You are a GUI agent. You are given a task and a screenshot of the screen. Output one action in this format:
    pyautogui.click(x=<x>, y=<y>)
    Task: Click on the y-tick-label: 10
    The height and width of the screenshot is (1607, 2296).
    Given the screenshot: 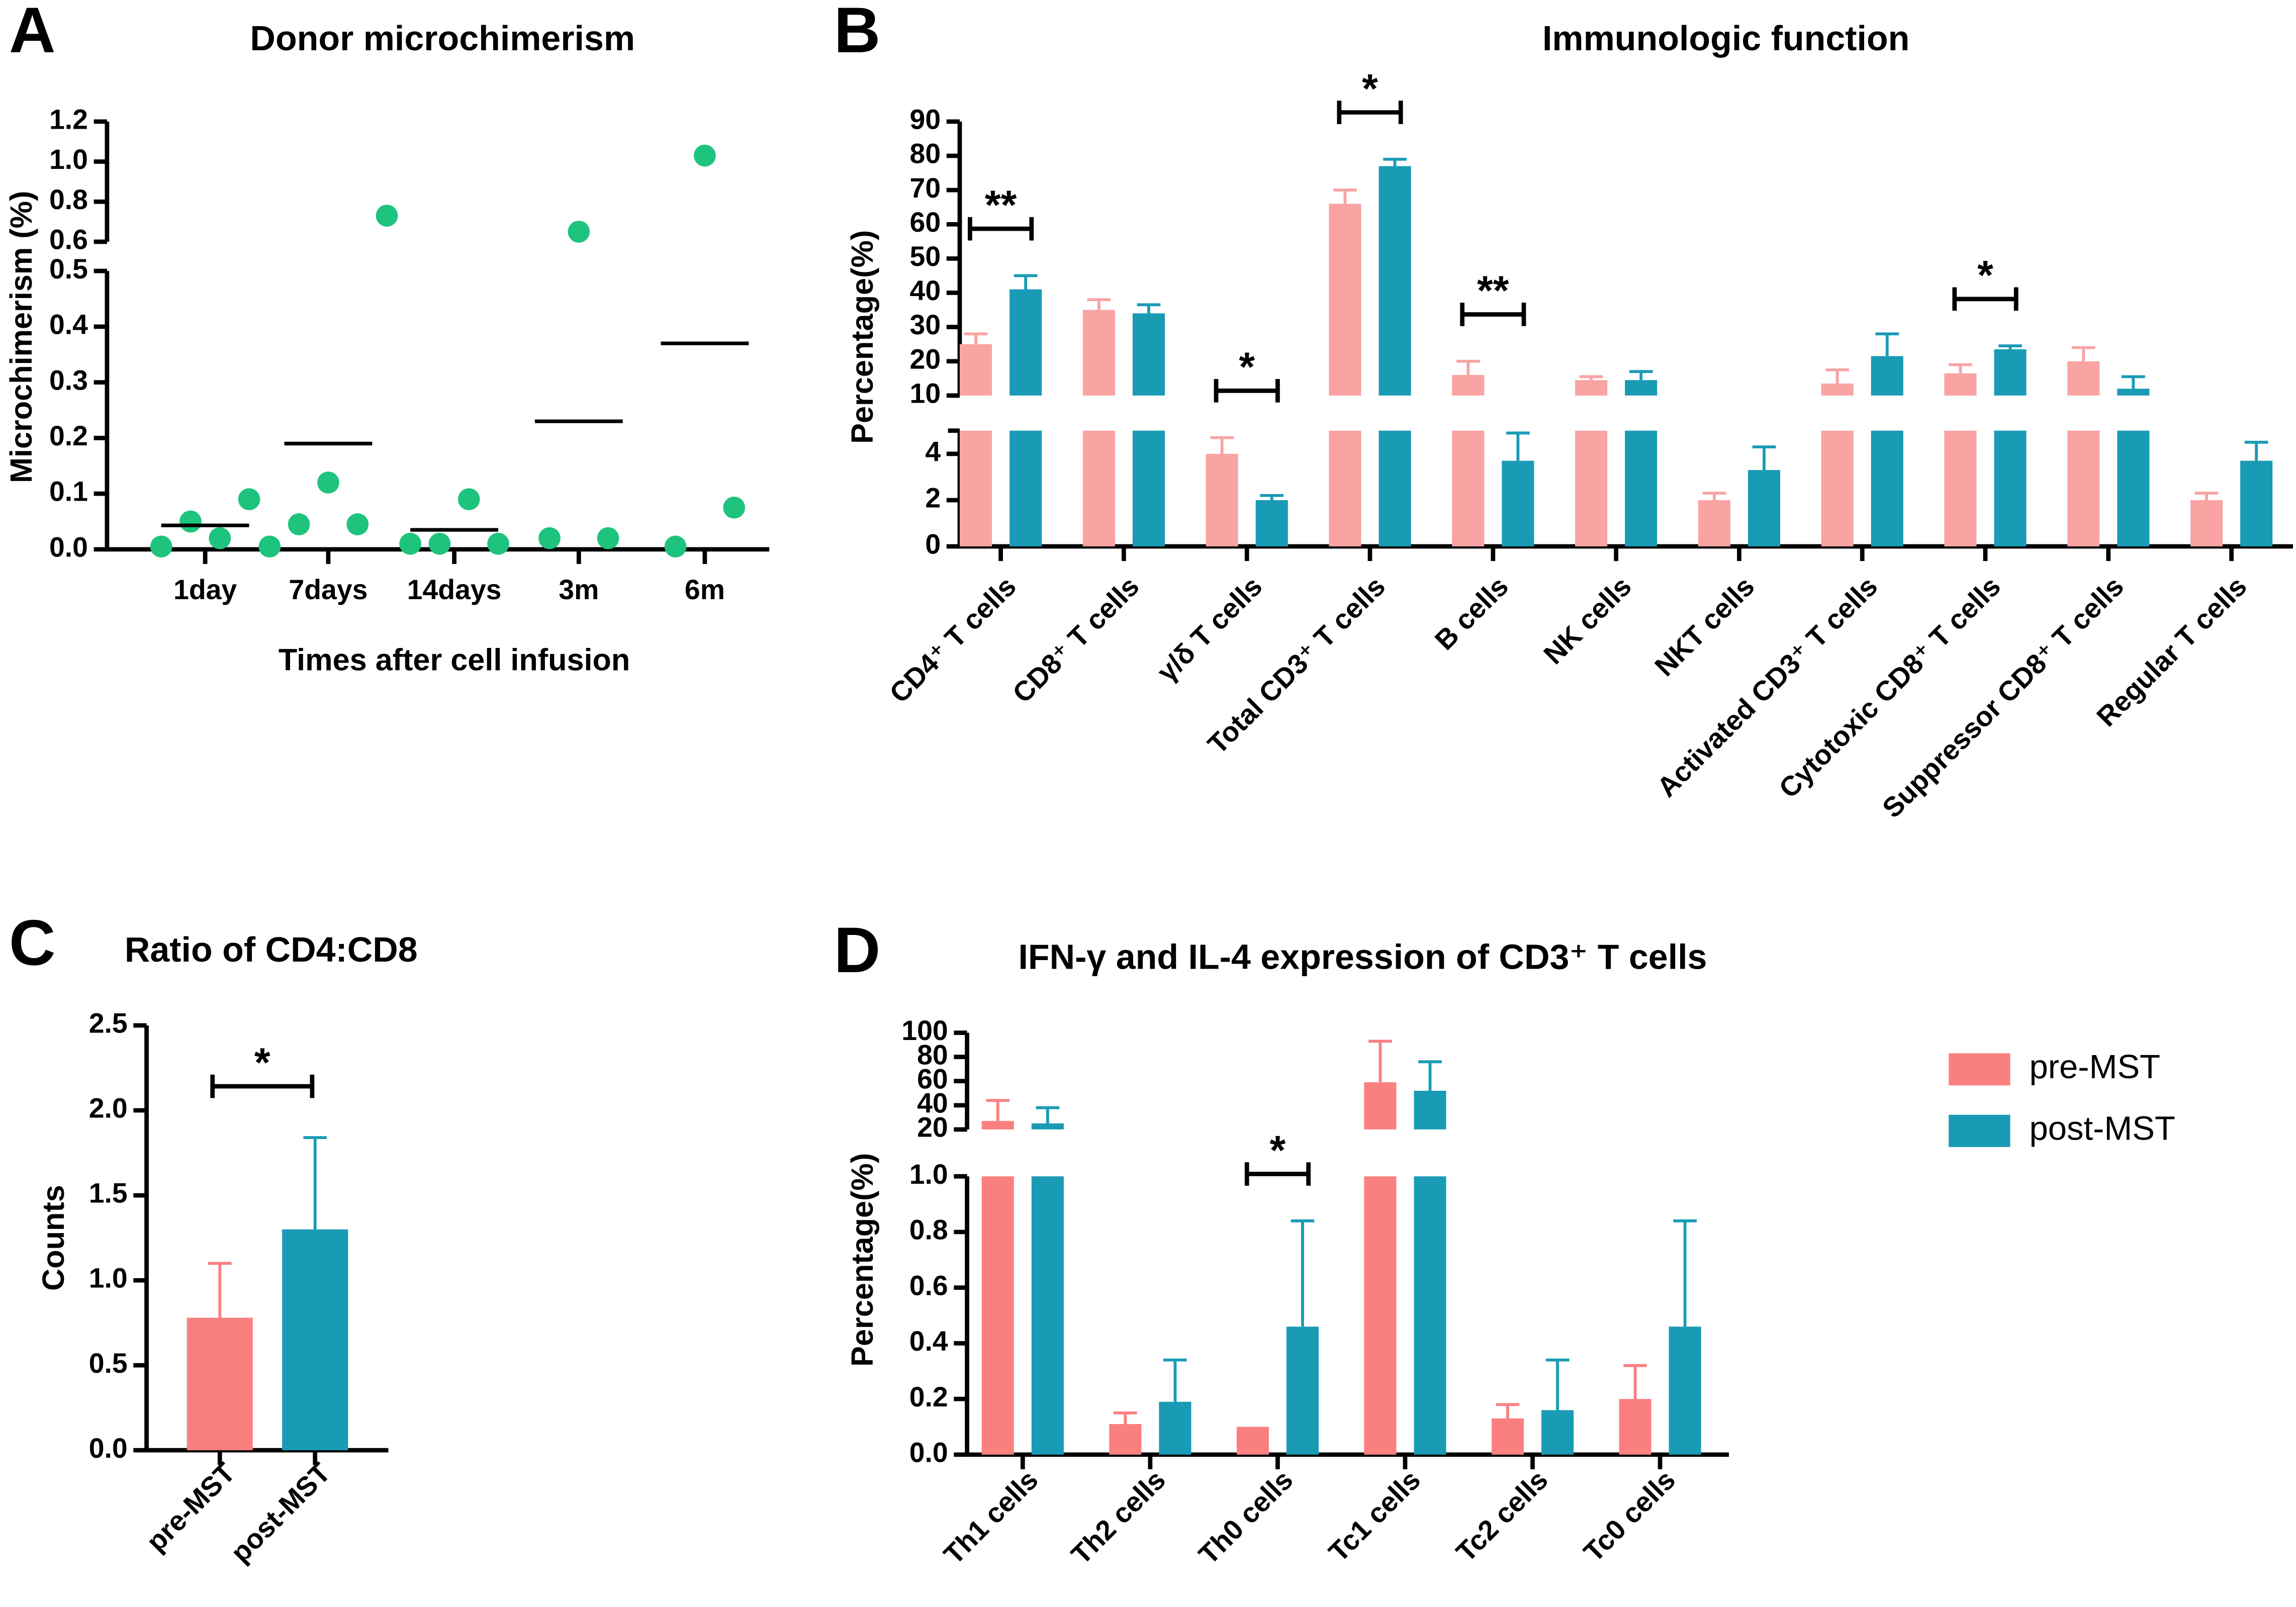 What is the action you would take?
    pyautogui.click(x=925, y=393)
    